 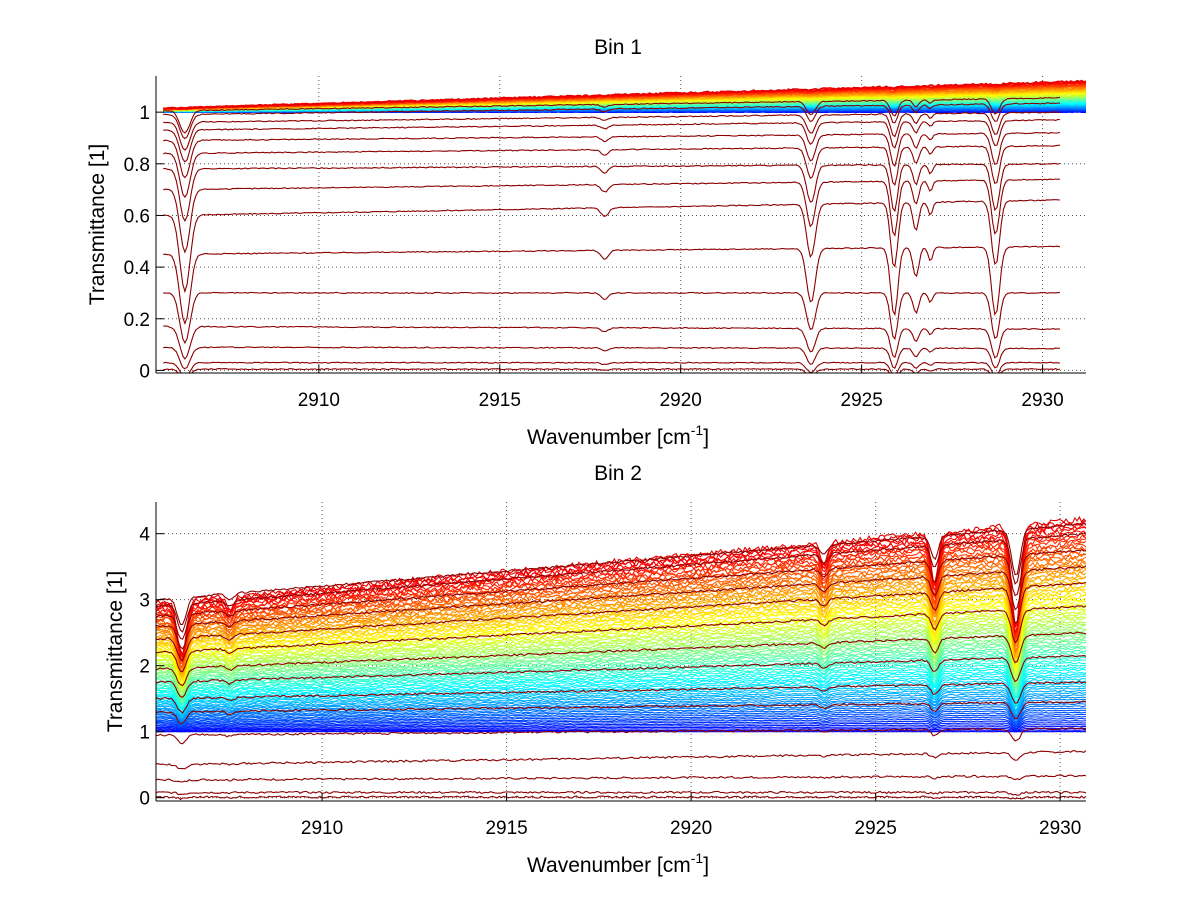 What do you see at coordinates (144, 601) in the screenshot?
I see `y-tick-label: 3` at bounding box center [144, 601].